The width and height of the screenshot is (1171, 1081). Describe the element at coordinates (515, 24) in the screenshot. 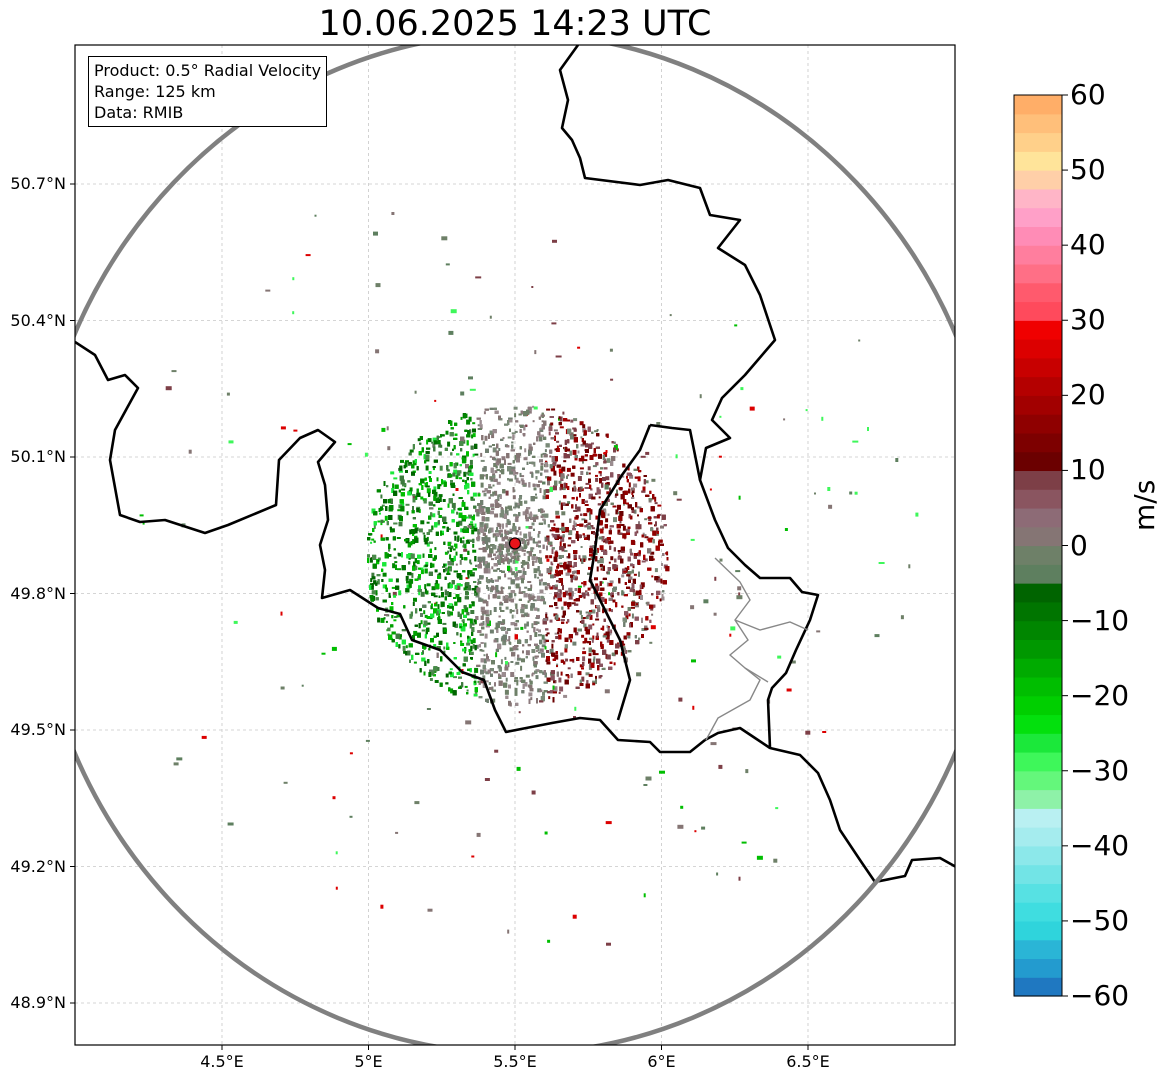

I see `map-title: 10.06.2025 14:23 UTC` at that location.